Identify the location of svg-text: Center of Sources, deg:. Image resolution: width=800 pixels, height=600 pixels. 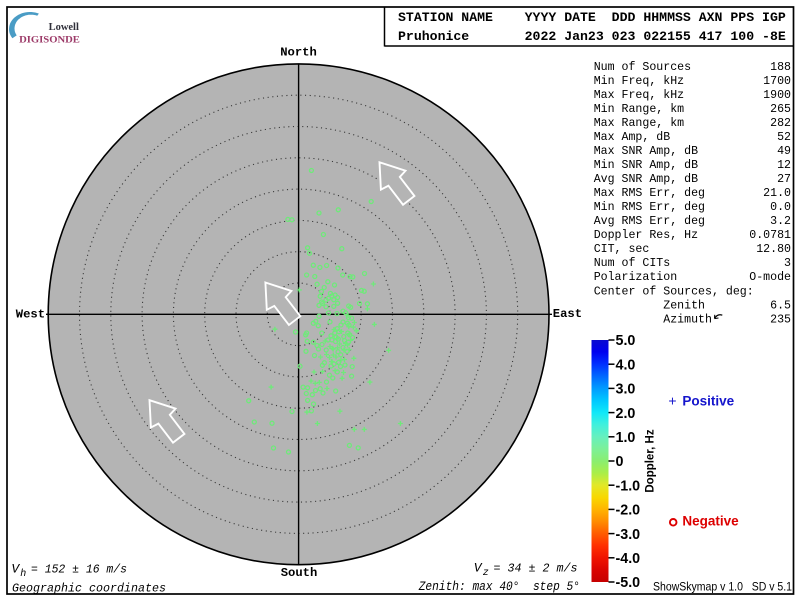
(674, 291).